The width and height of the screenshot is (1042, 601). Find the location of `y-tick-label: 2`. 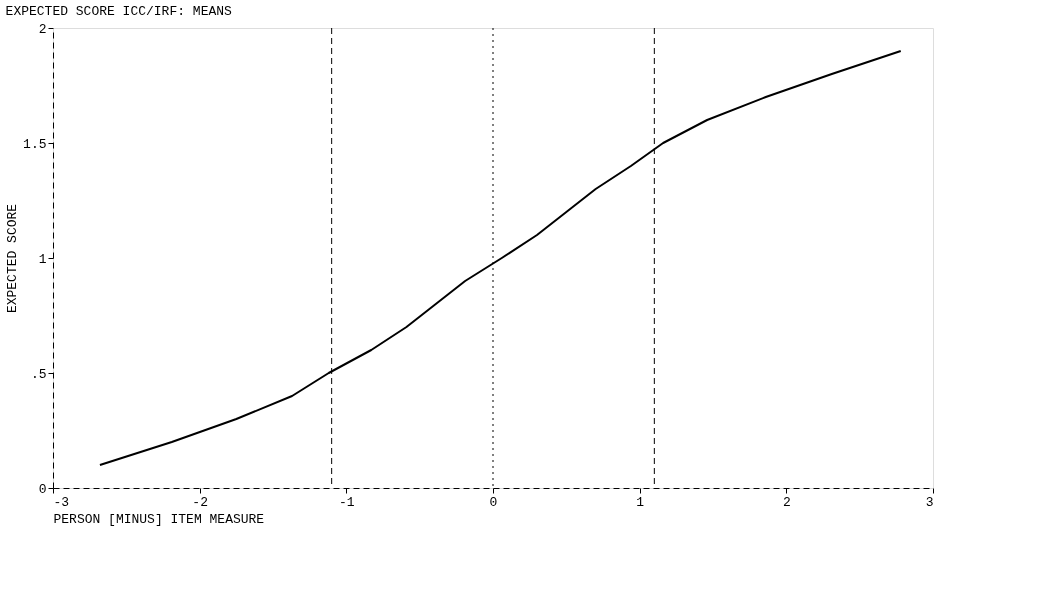

y-tick-label: 2 is located at coordinates (42, 29).